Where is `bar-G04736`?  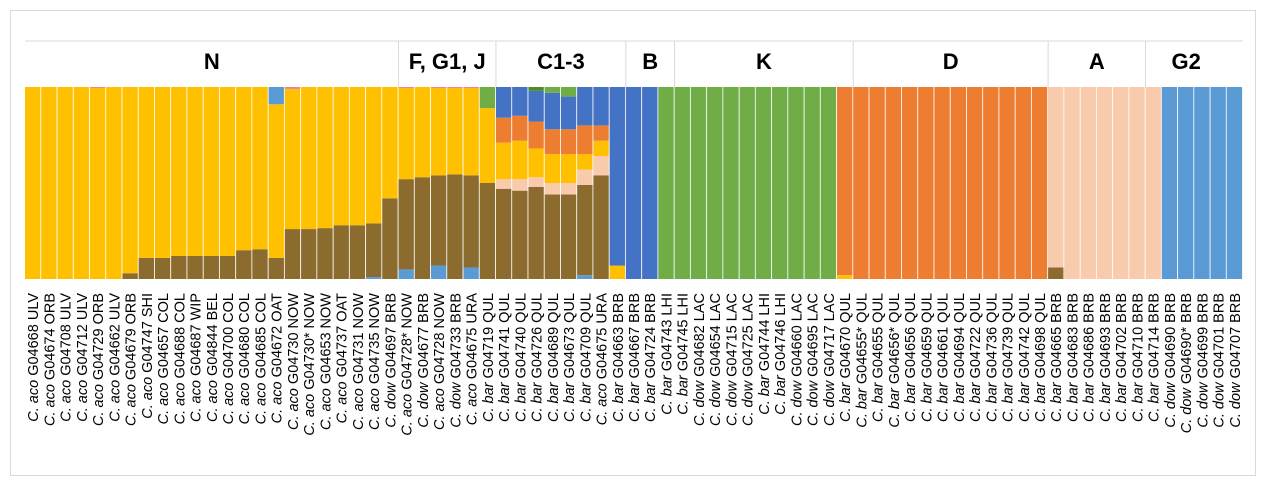
bar-G04736 is located at coordinates (991, 183).